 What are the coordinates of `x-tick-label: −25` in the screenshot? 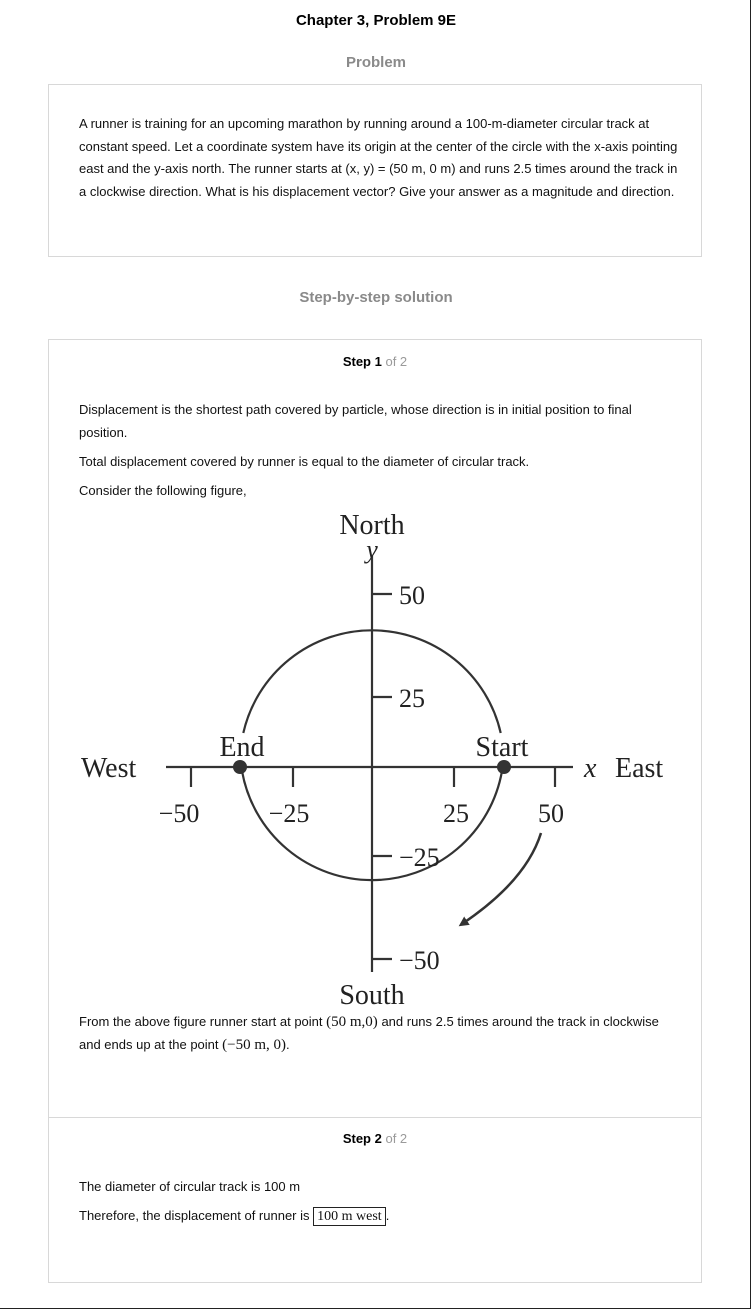 It's located at (289, 813).